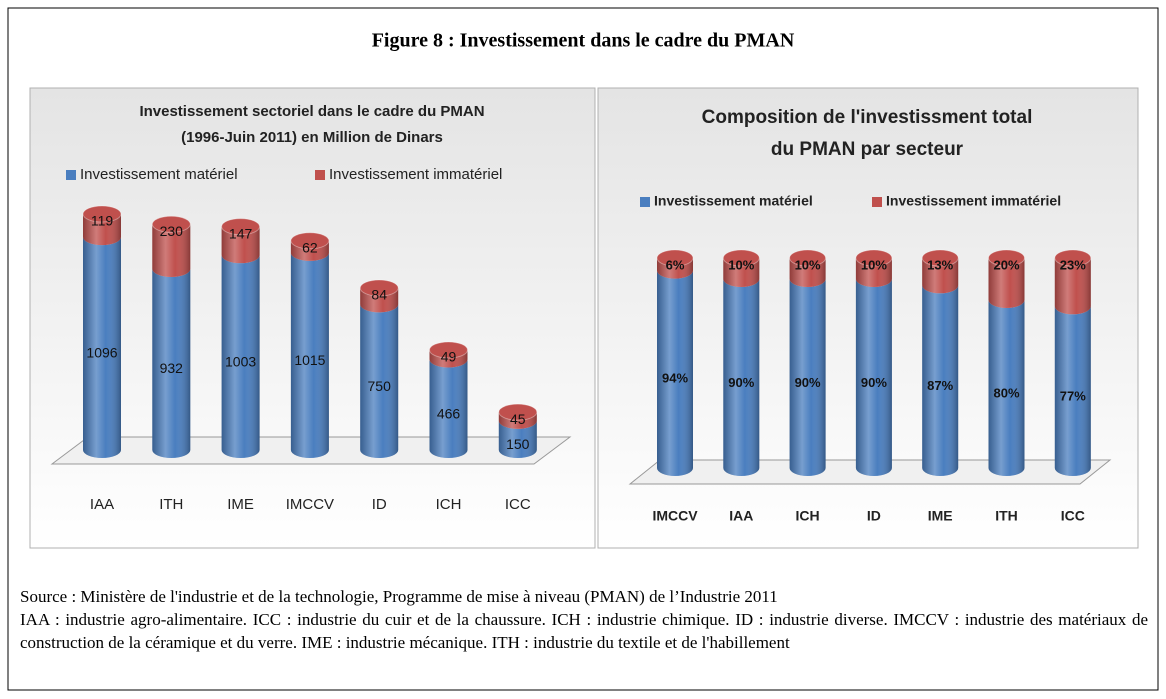  I want to click on data-label: 84, so click(379, 295).